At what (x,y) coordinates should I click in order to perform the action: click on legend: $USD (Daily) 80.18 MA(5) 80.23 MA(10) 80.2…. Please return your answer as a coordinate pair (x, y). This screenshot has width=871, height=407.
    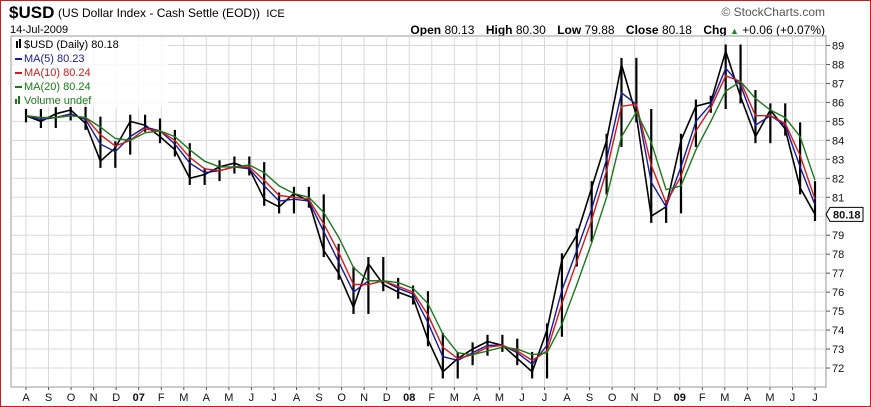
    Looking at the image, I should click on (90, 72).